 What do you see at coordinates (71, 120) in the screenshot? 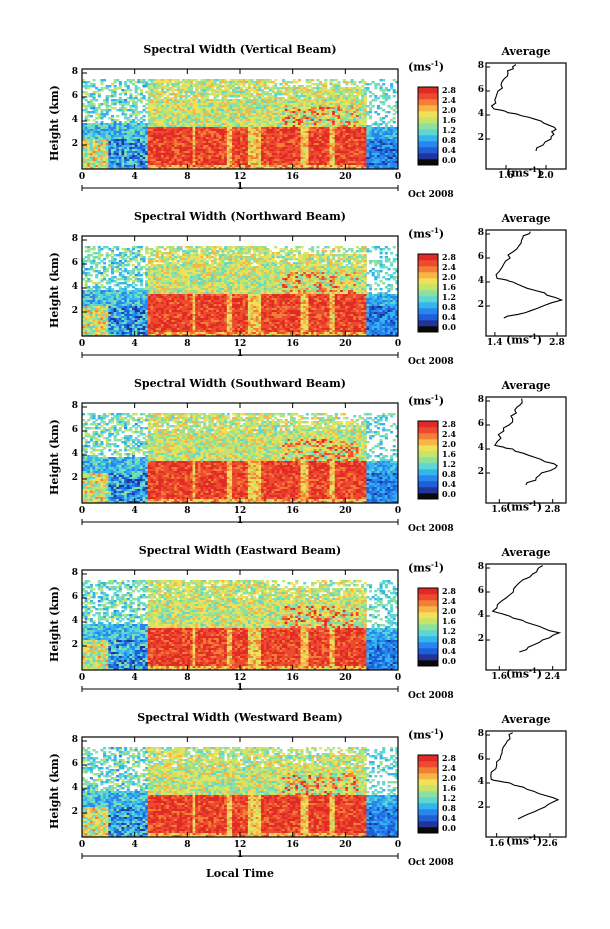
I see `y-tick-label: 4` at bounding box center [71, 120].